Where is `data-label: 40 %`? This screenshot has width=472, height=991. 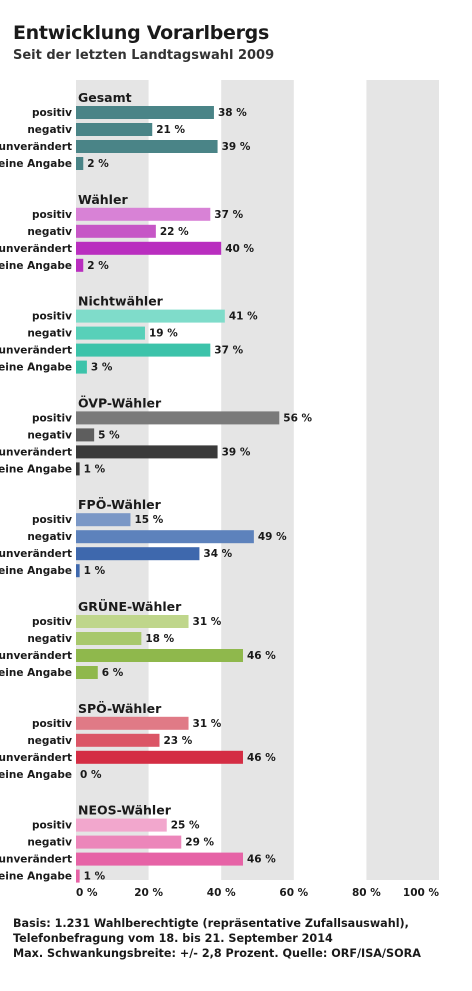
data-label: 40 % is located at coordinates (239, 249).